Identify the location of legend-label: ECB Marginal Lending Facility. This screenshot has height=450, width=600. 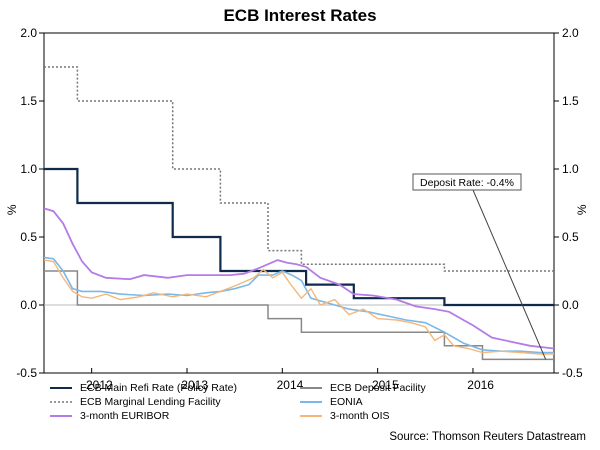
(150, 402).